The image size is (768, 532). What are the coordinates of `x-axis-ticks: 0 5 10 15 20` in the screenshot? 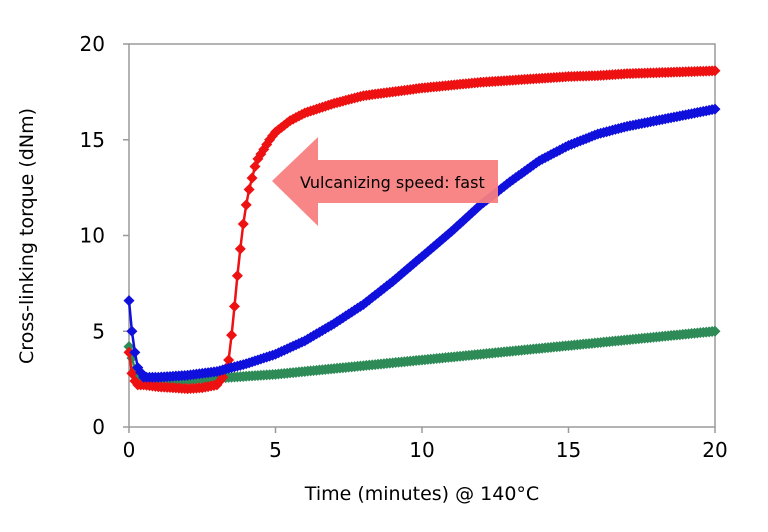 It's located at (425, 444).